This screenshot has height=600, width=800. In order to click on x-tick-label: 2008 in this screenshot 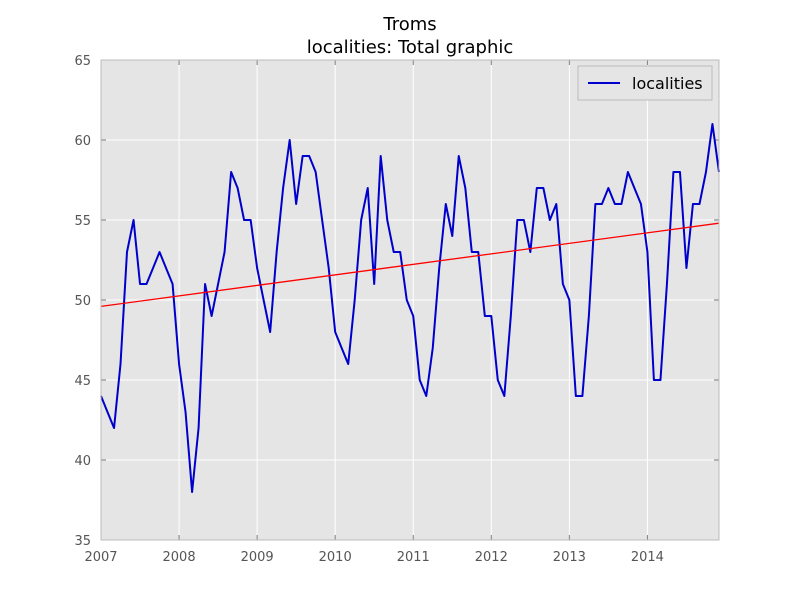, I will do `click(179, 557)`.